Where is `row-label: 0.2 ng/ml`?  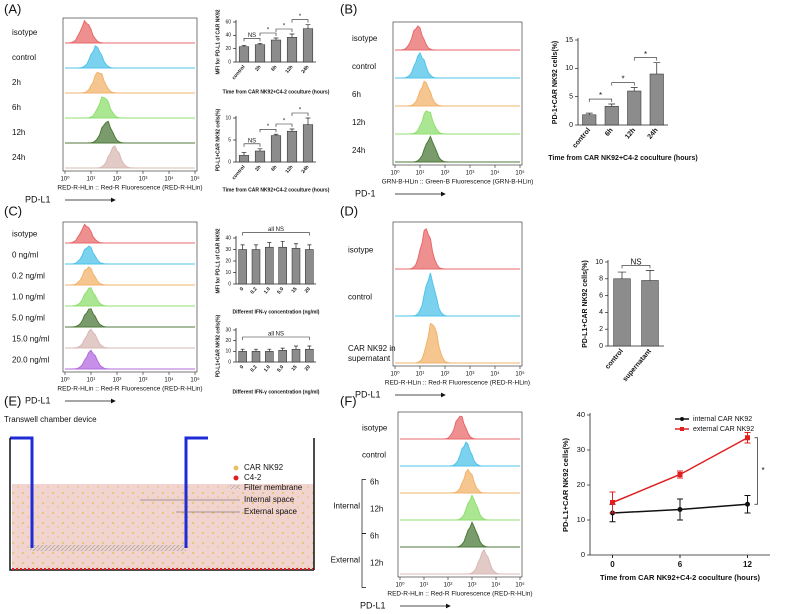 row-label: 0.2 ng/ml is located at coordinates (28, 276).